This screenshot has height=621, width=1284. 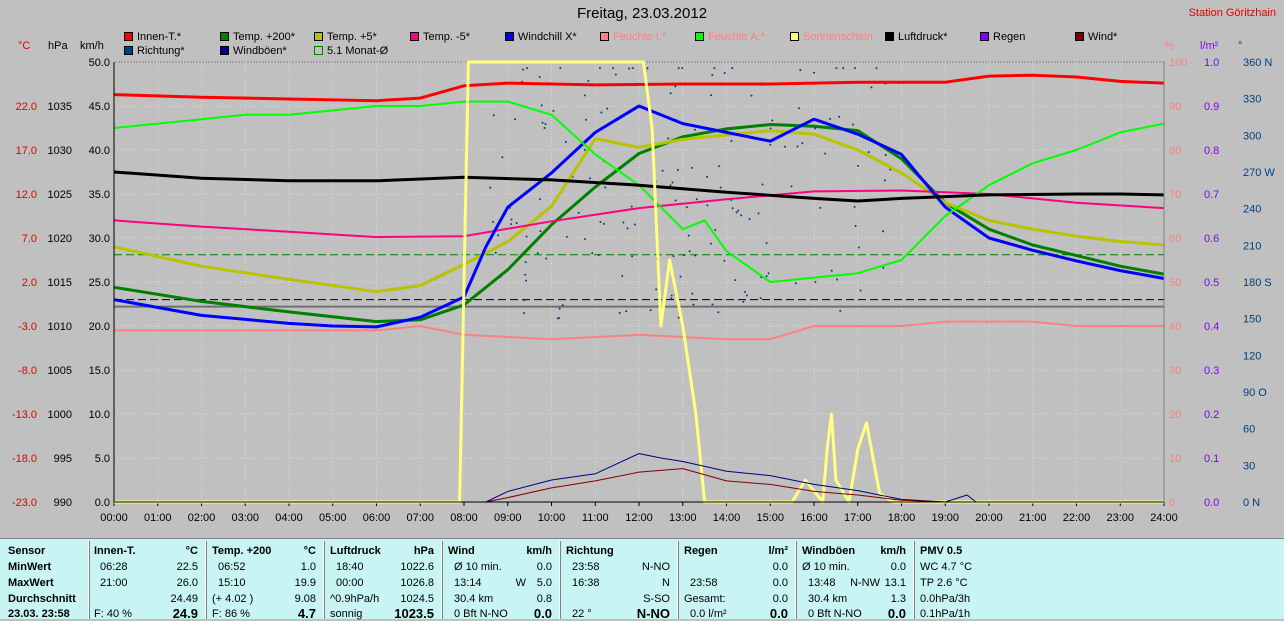 I want to click on tick-label-rain: 1.0, so click(x=1211, y=63).